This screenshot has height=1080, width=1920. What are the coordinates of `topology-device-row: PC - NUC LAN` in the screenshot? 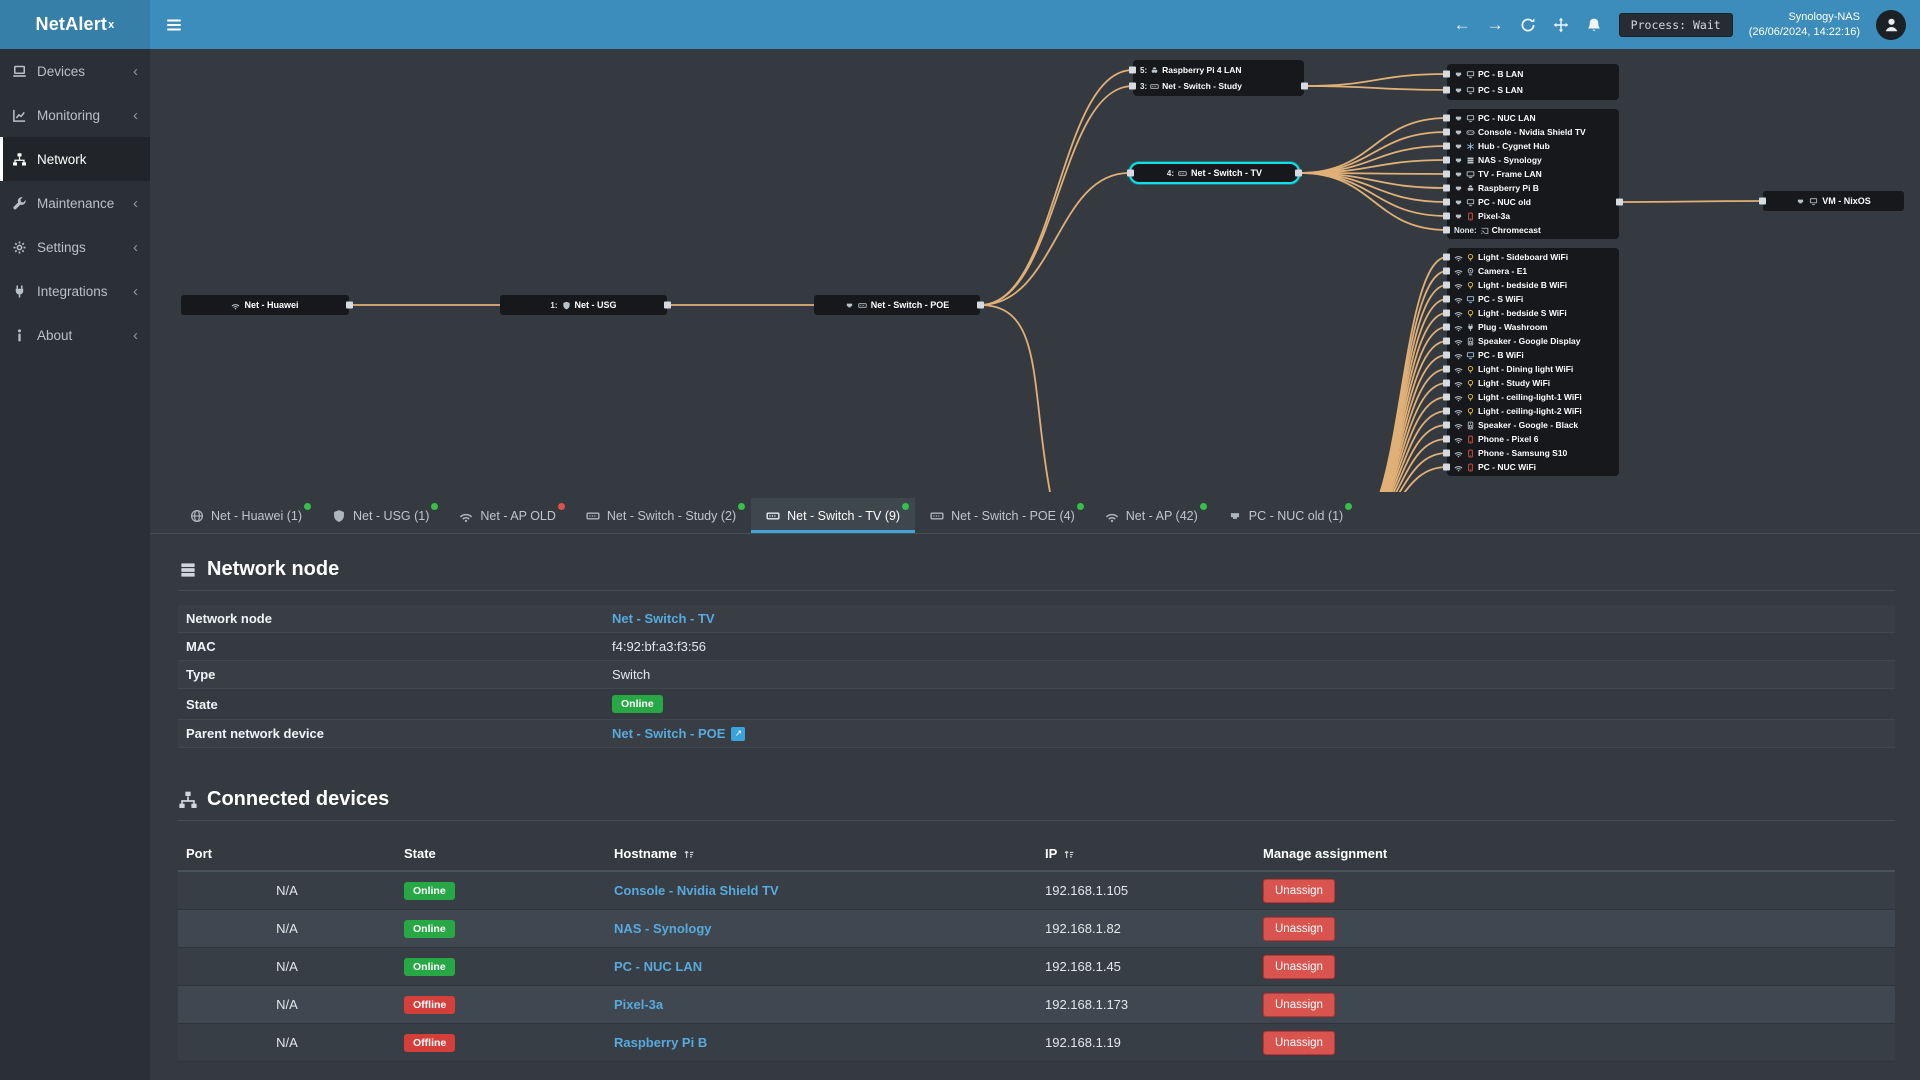 It's located at (1533, 118).